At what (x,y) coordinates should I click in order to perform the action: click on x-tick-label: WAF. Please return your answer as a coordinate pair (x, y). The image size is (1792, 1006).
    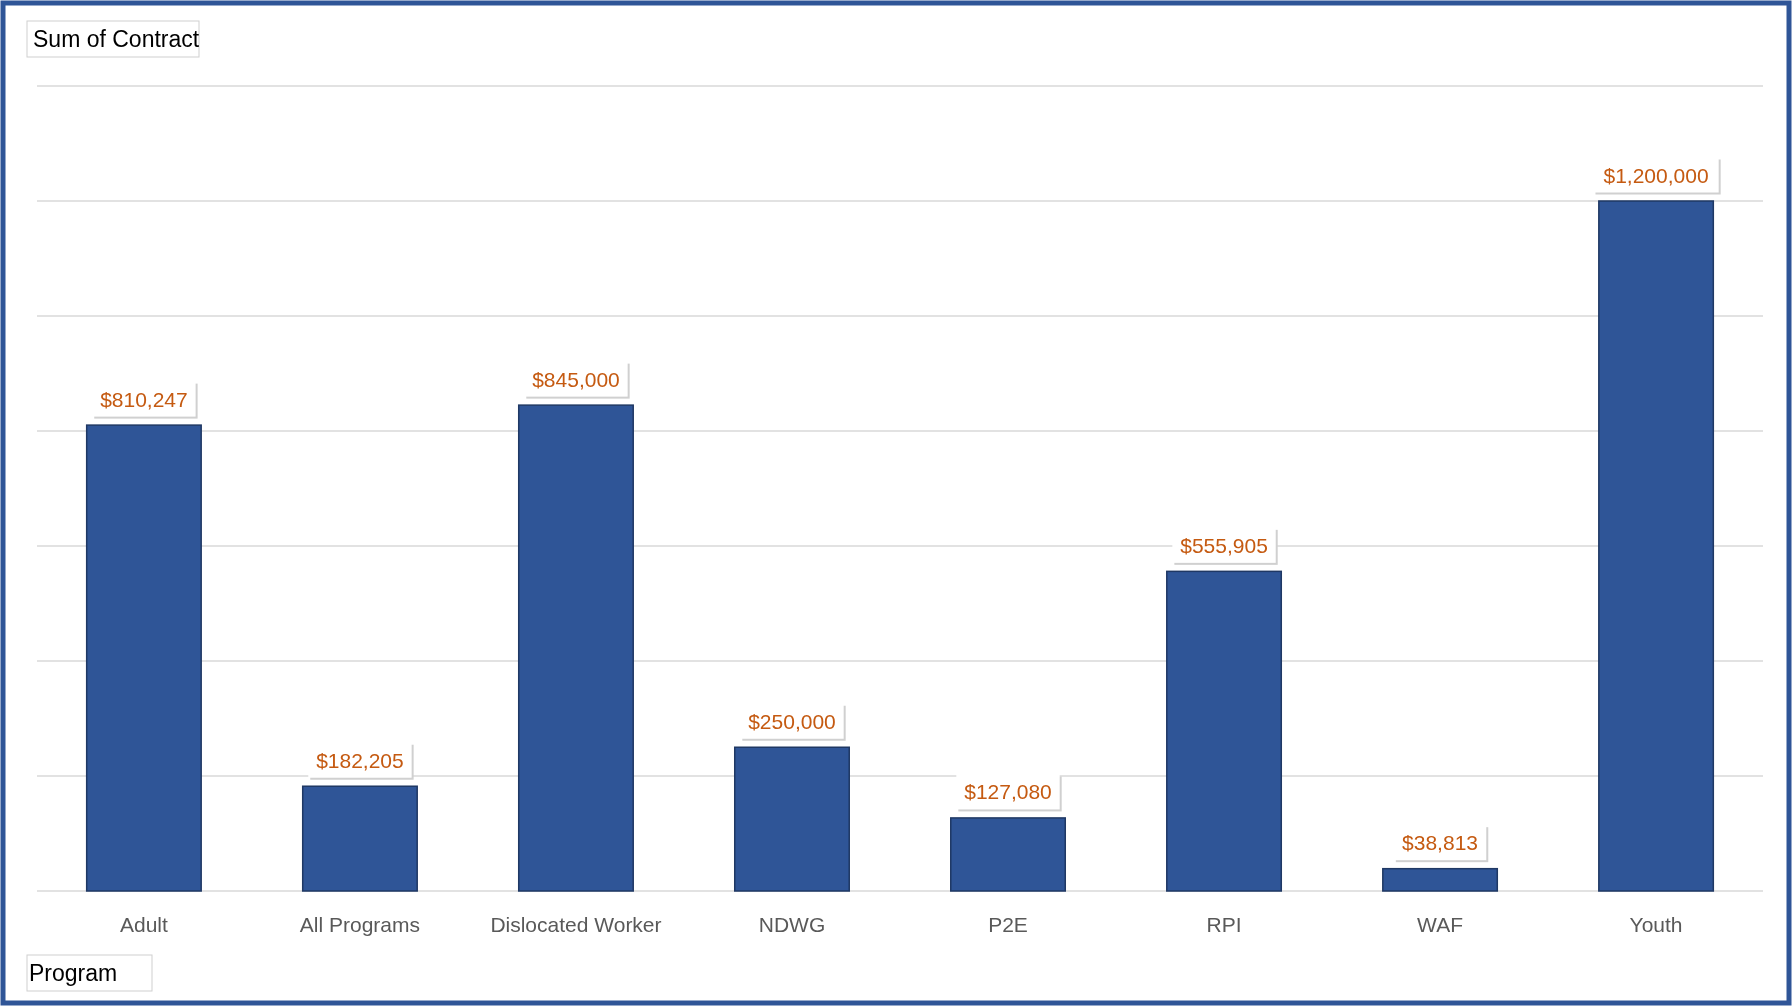
    Looking at the image, I should click on (1440, 924).